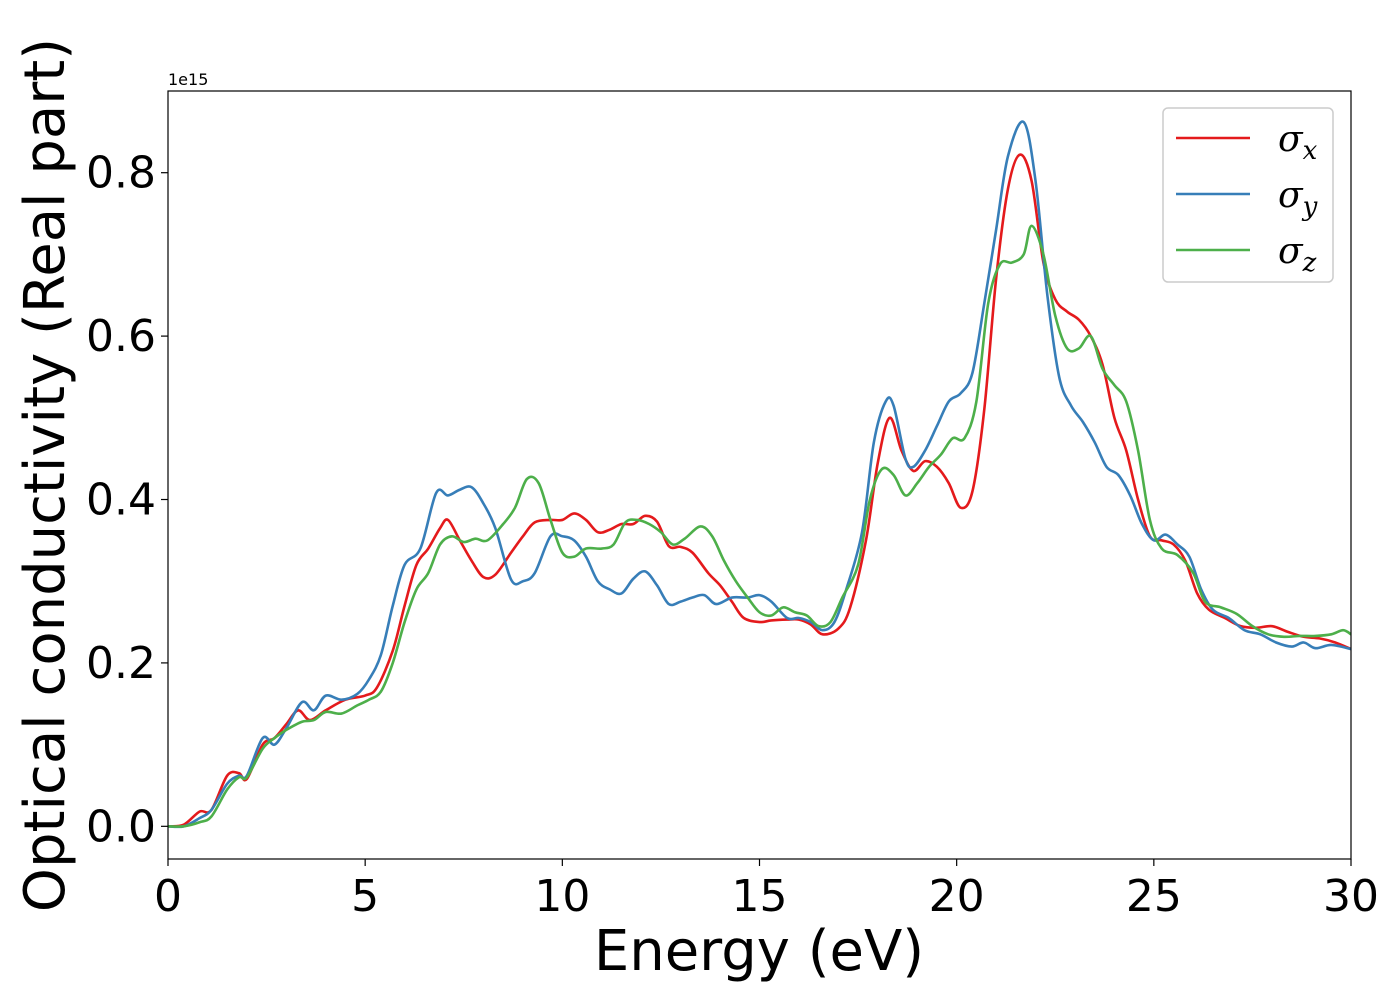  Describe the element at coordinates (45, 475) in the screenshot. I see `y-axis-title: Optical conductivity (Real part)` at that location.